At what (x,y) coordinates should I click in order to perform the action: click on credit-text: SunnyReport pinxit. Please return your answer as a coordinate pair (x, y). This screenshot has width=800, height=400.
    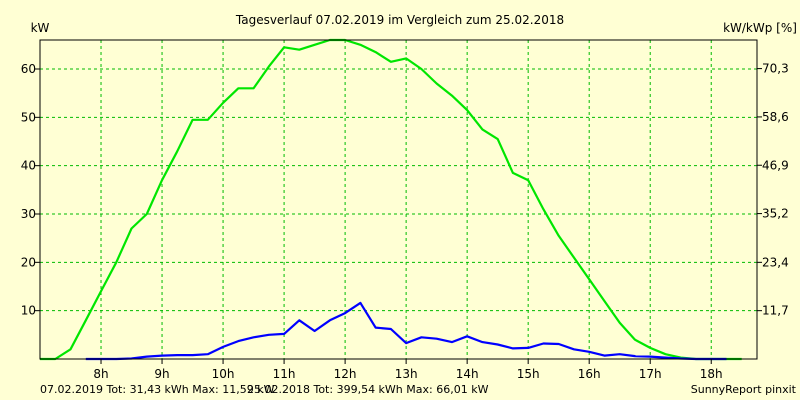
    Looking at the image, I should click on (744, 389).